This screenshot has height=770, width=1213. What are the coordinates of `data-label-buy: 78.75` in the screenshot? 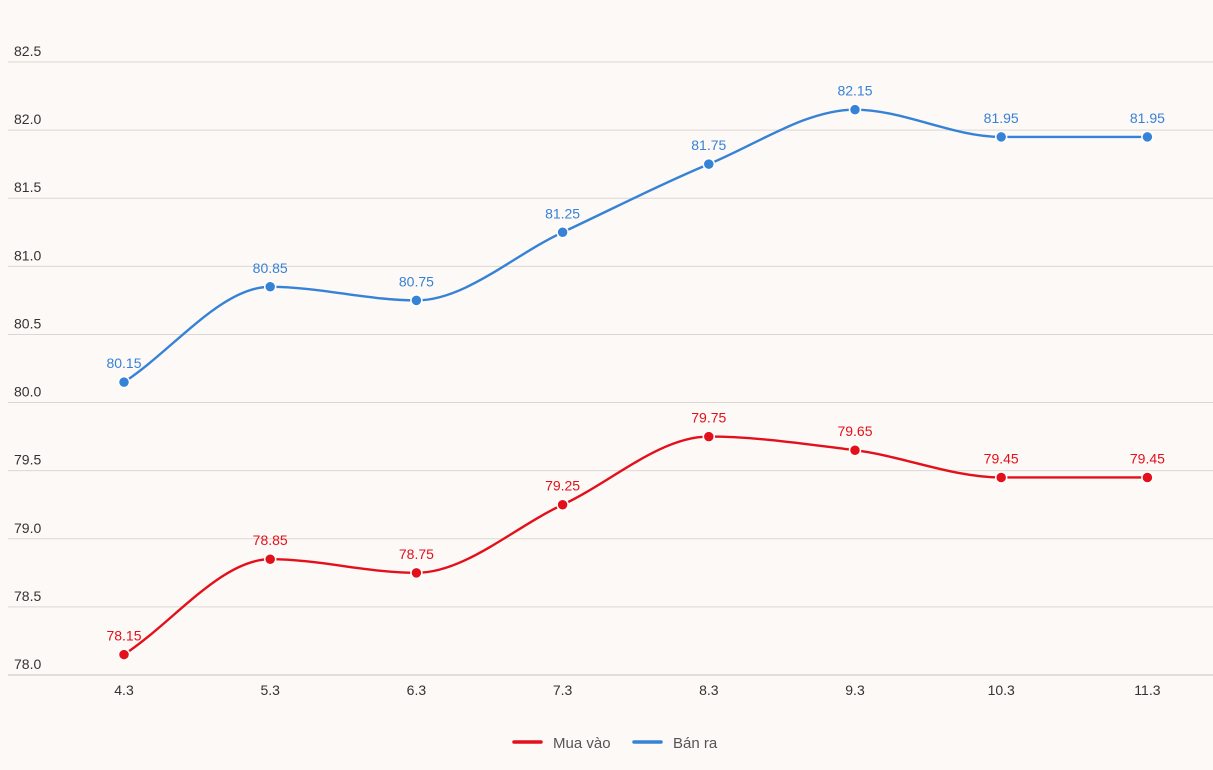 It's located at (416, 554).